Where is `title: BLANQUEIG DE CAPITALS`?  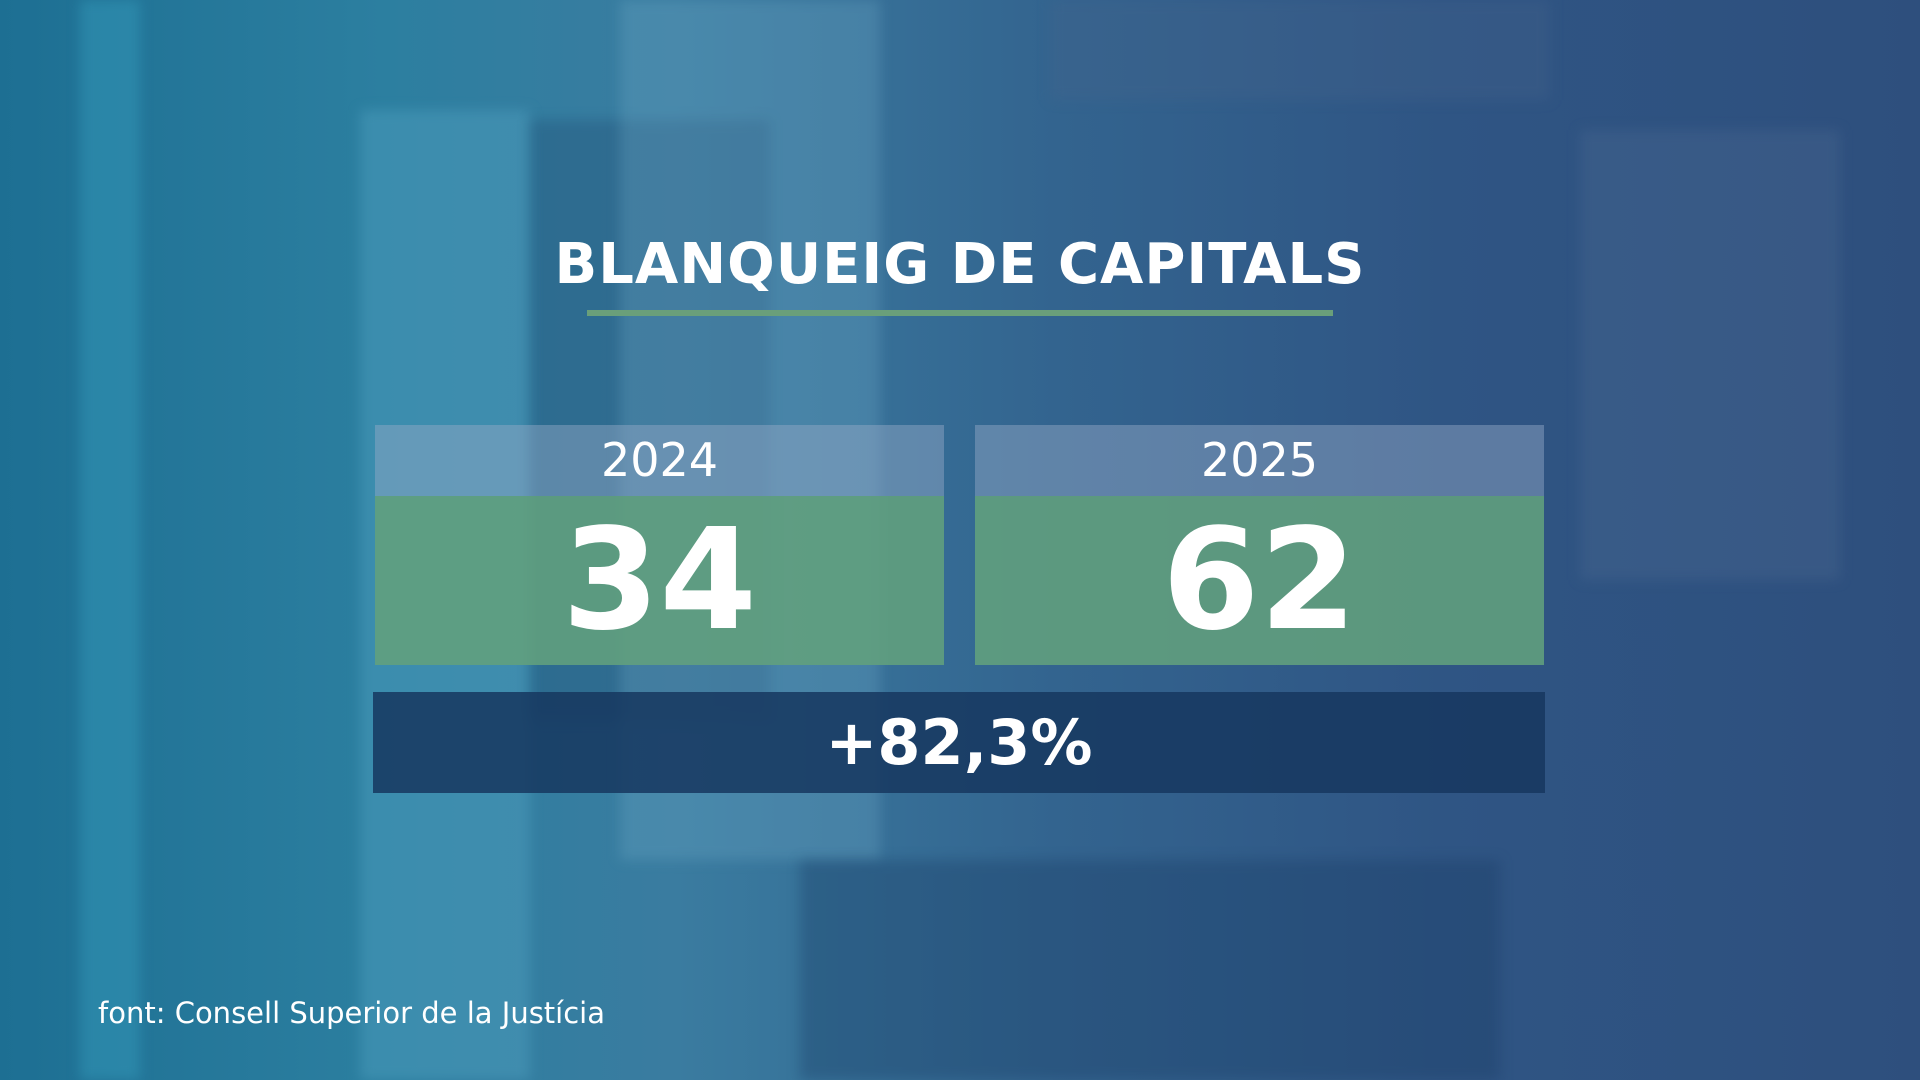 title: BLANQUEIG DE CAPITALS is located at coordinates (960, 264).